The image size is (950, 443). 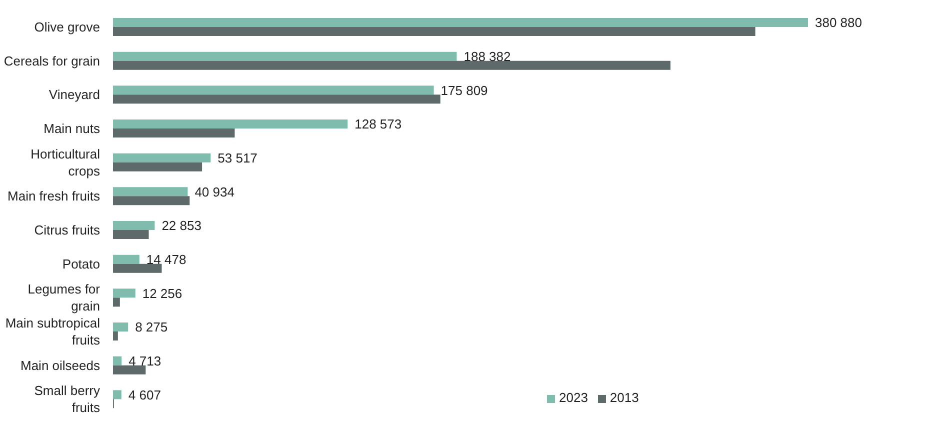 I want to click on data-label: 188 382, so click(x=487, y=56).